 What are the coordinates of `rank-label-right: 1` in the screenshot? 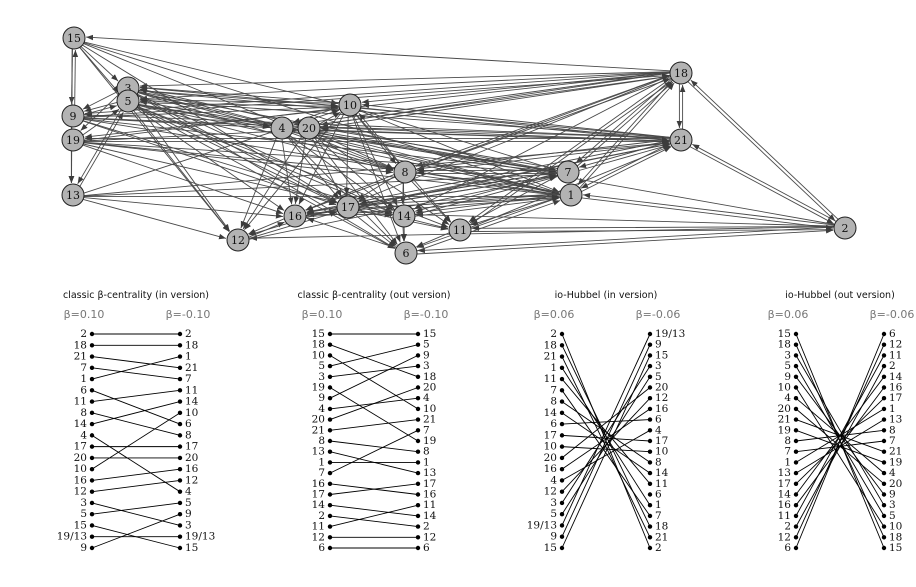 It's located at (426, 462).